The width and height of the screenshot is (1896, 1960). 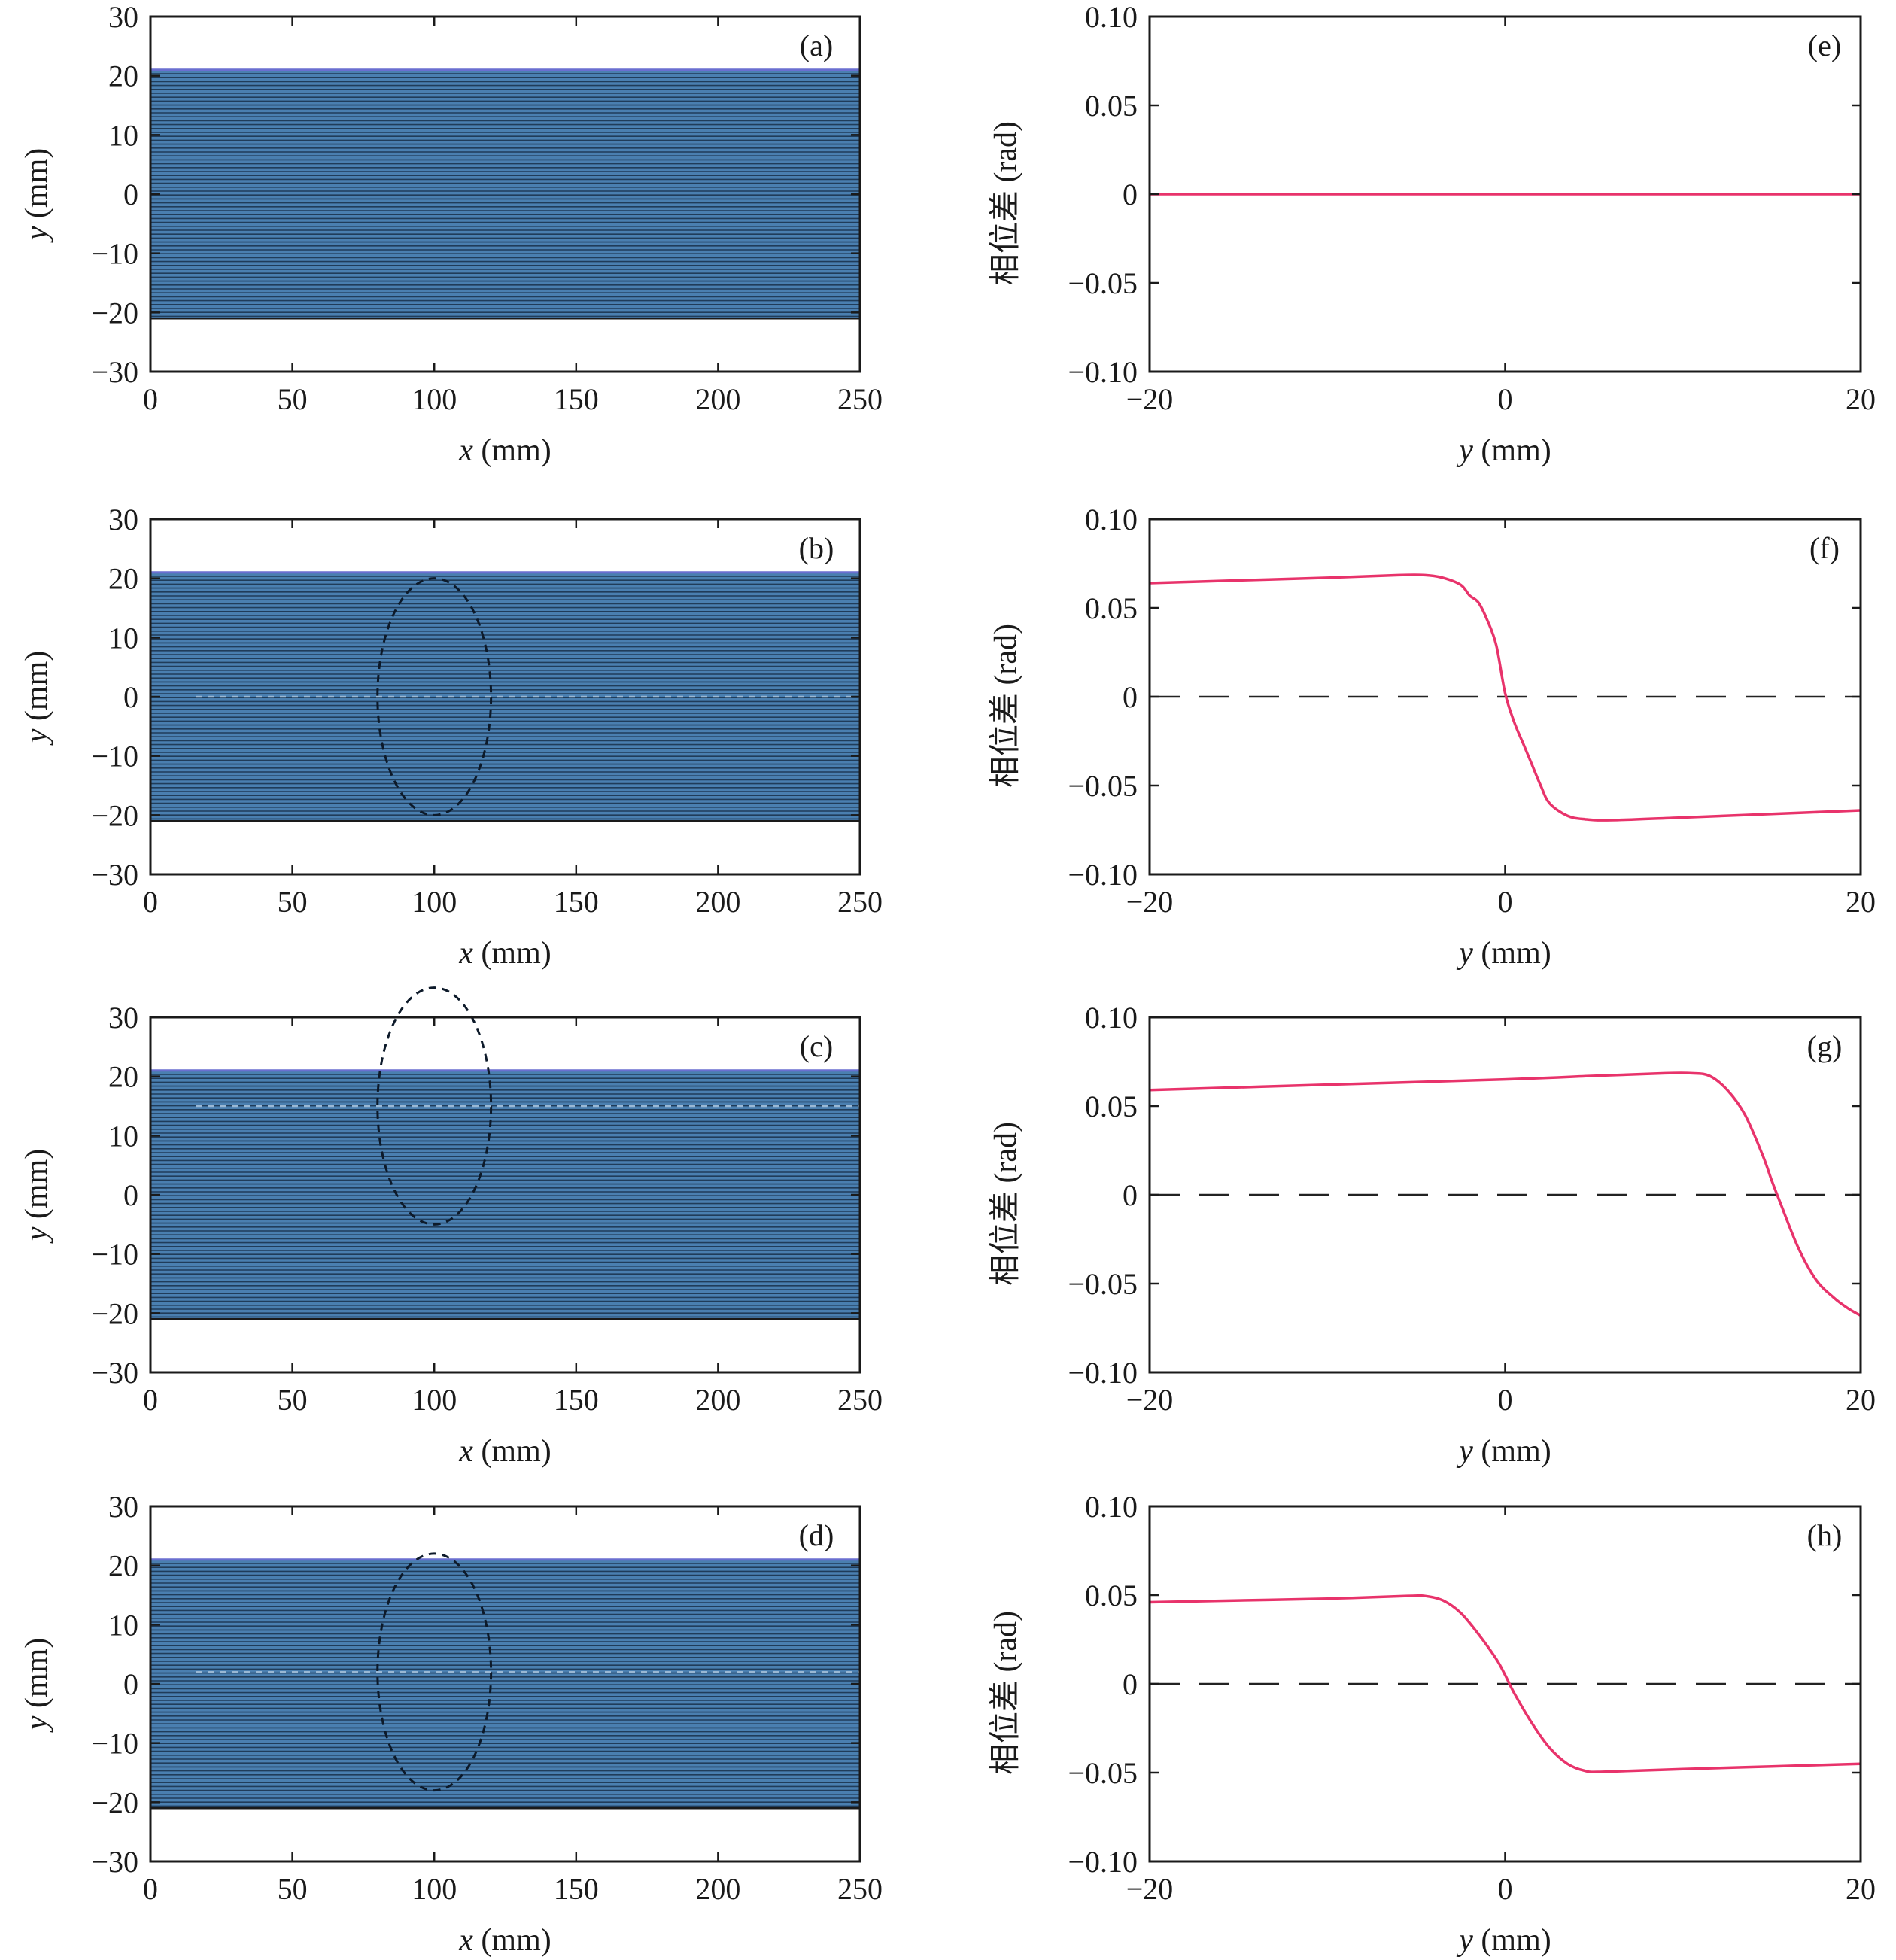 I want to click on panel-label: (g), so click(x=1825, y=1046).